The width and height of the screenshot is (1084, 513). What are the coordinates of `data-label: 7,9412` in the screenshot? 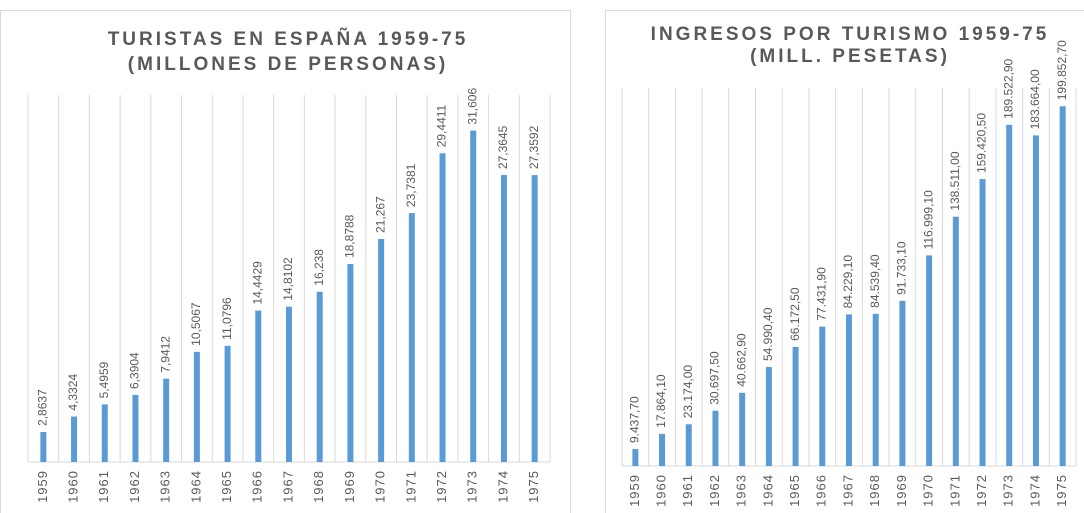 It's located at (165, 354).